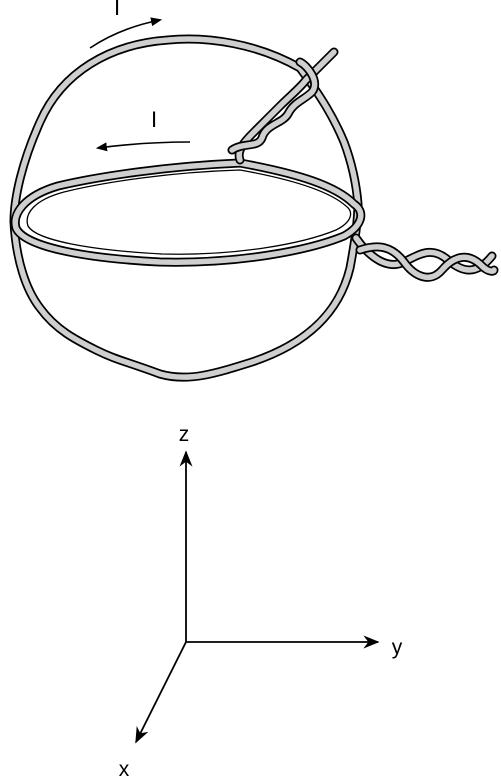 This screenshot has height=778, width=501. I want to click on current-label-top: I, so click(117, 10).